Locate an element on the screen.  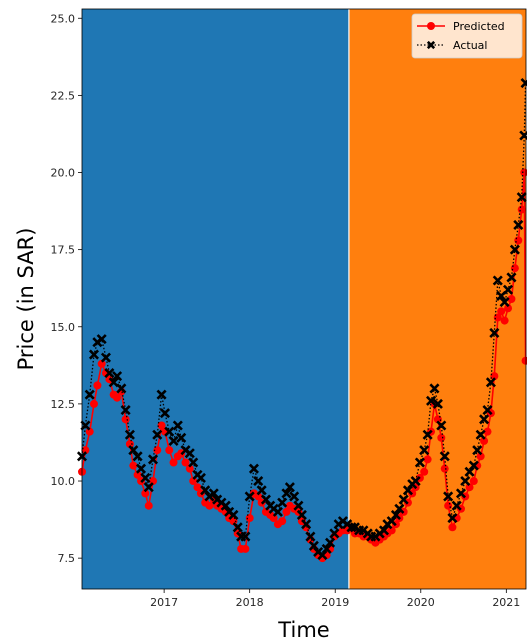
legend-label: Predicted is located at coordinates (479, 26).